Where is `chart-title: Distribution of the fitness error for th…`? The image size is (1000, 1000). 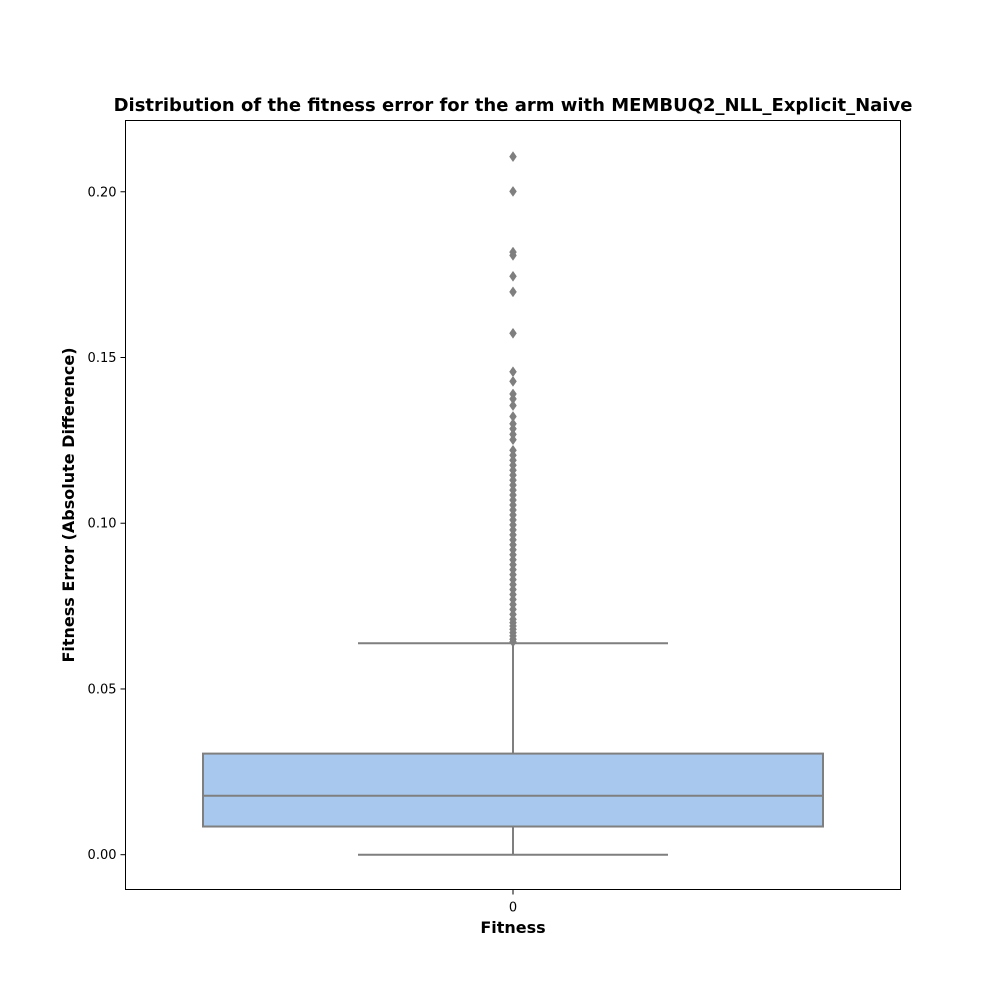
chart-title: Distribution of the fitness error for th… is located at coordinates (513, 105).